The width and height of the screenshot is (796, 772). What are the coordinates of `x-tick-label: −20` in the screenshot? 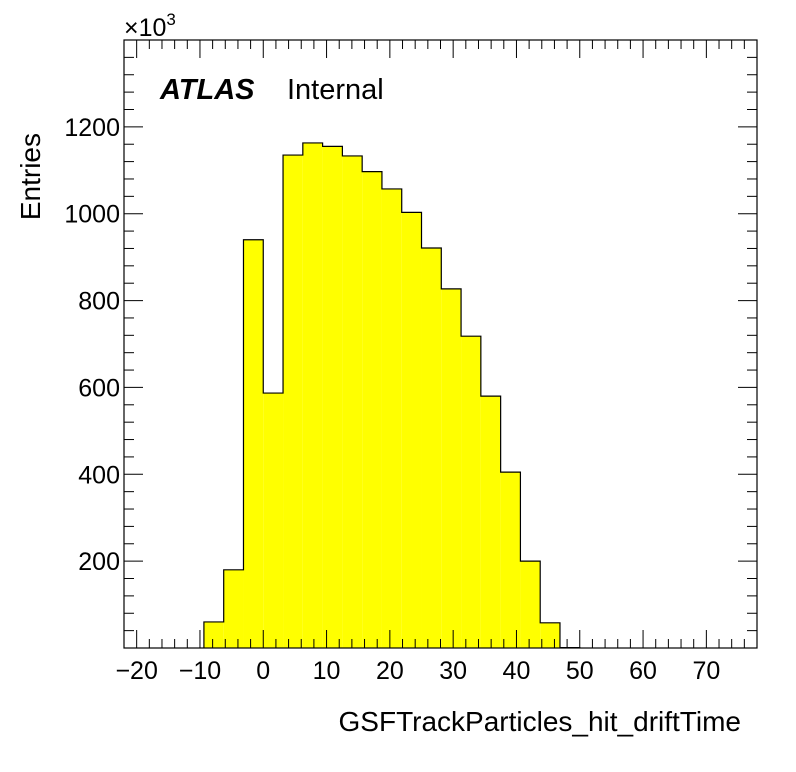 It's located at (136, 671).